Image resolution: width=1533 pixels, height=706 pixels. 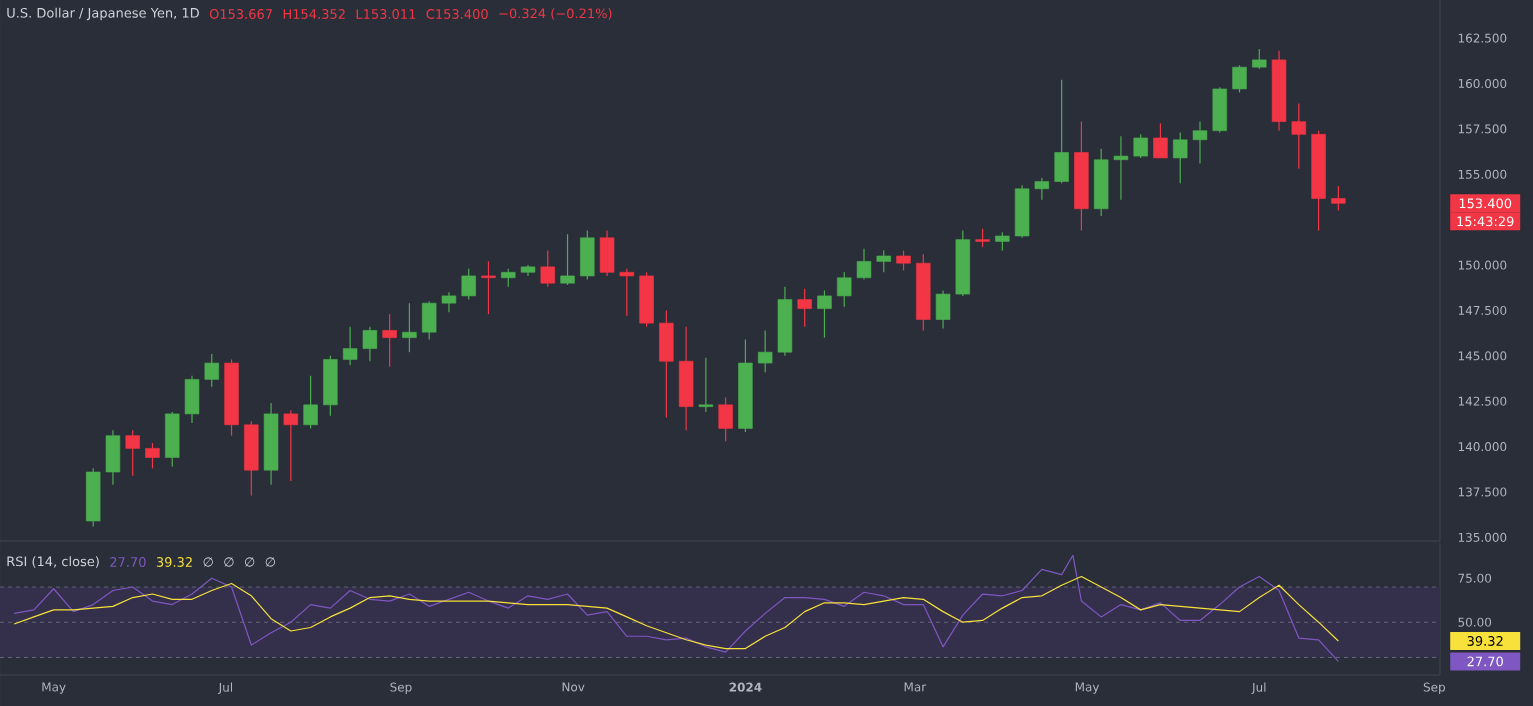 I want to click on y-tick-label: 135.000, so click(x=1482, y=537).